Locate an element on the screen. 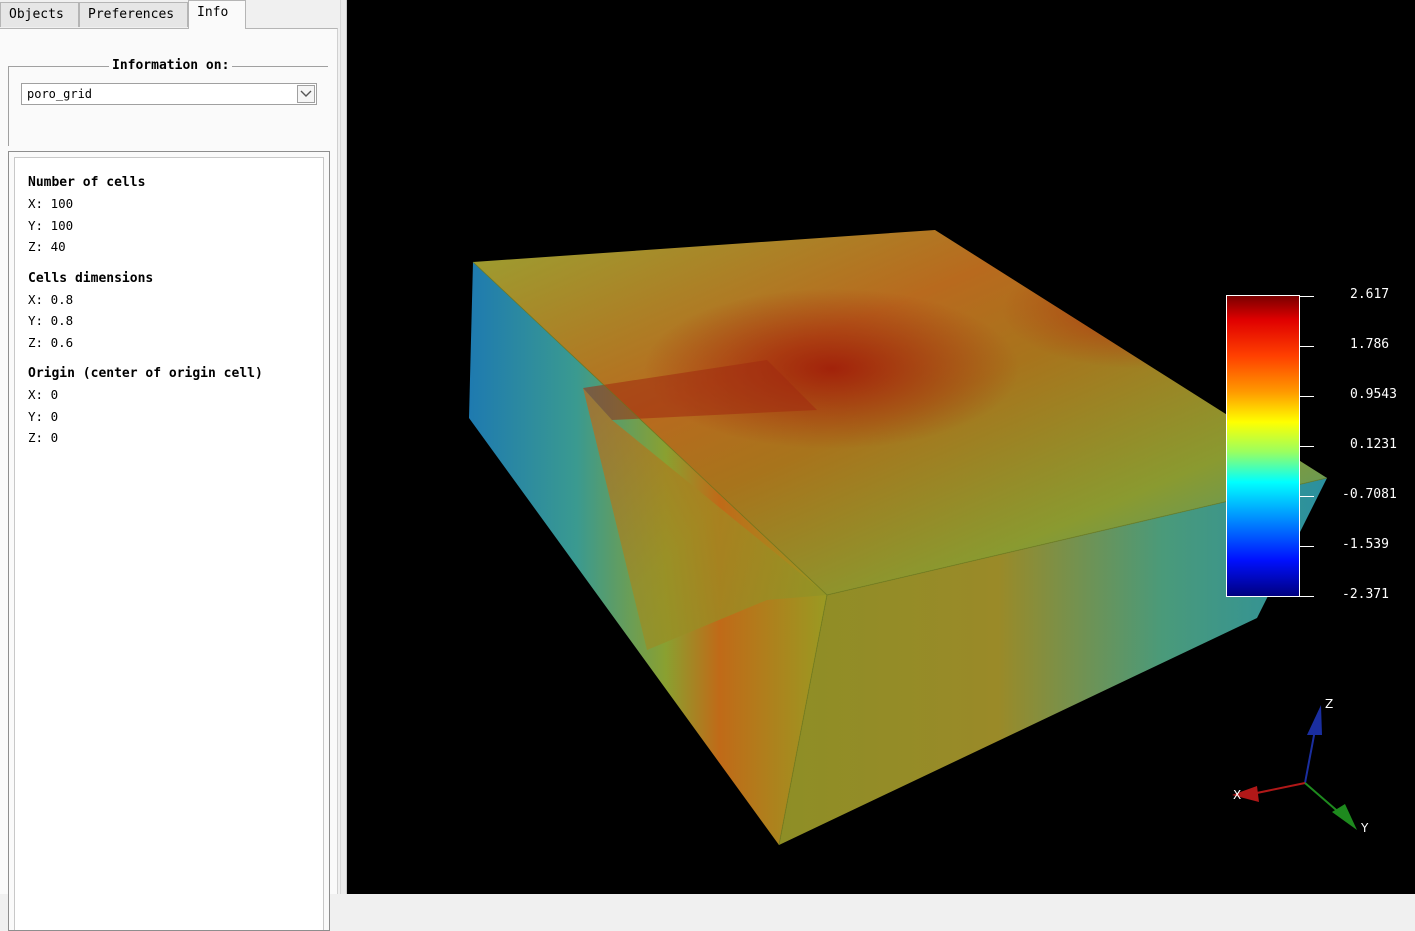 The width and height of the screenshot is (1415, 931). colorbar-label: 0.1231 is located at coordinates (1373, 444).